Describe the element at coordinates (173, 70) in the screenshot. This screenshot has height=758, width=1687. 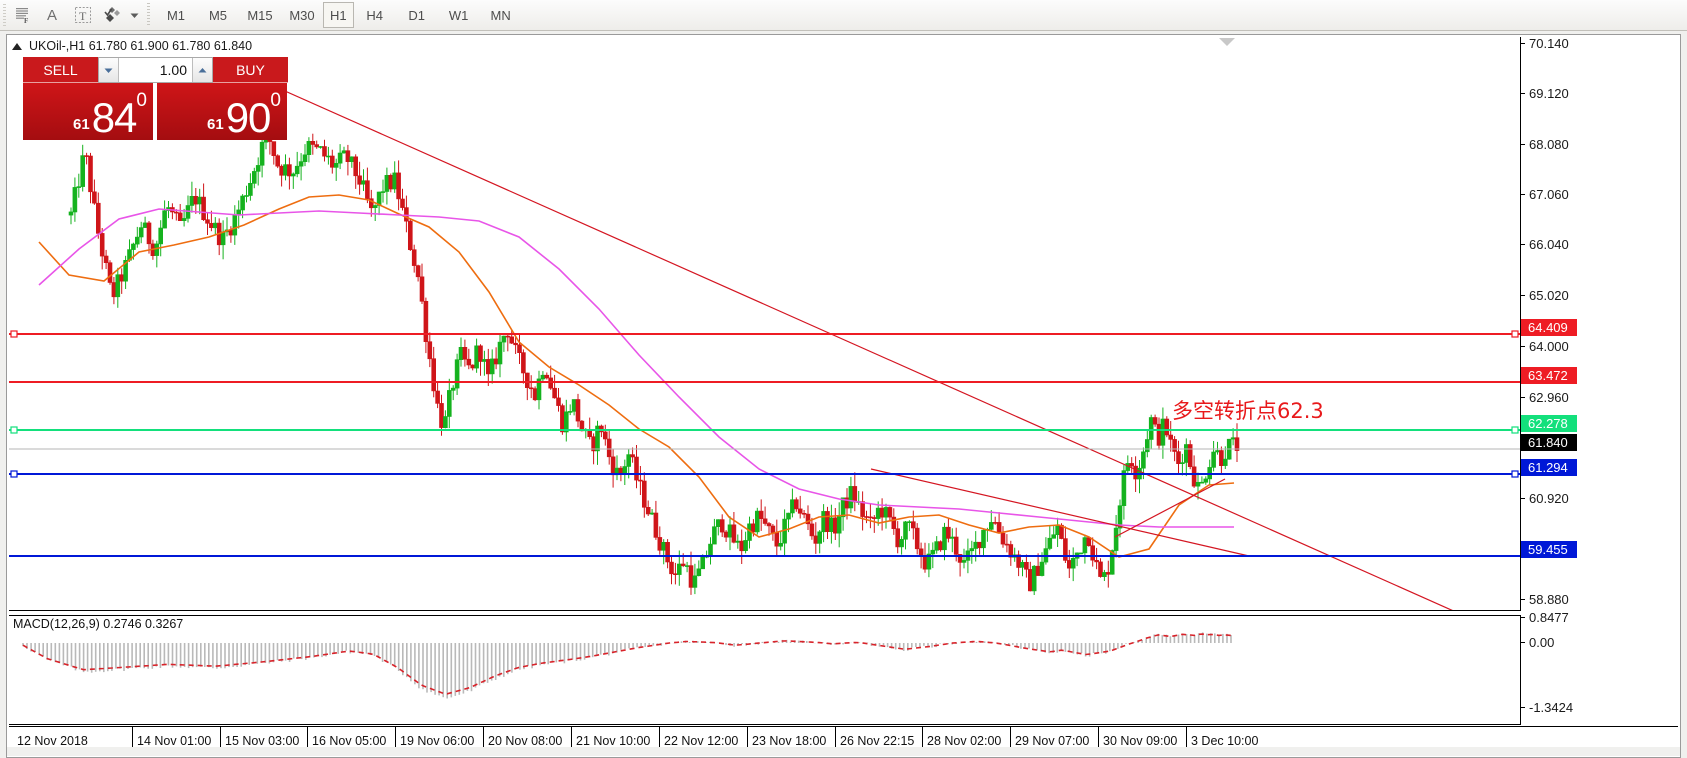
I see `volume-input: 1.00` at that location.